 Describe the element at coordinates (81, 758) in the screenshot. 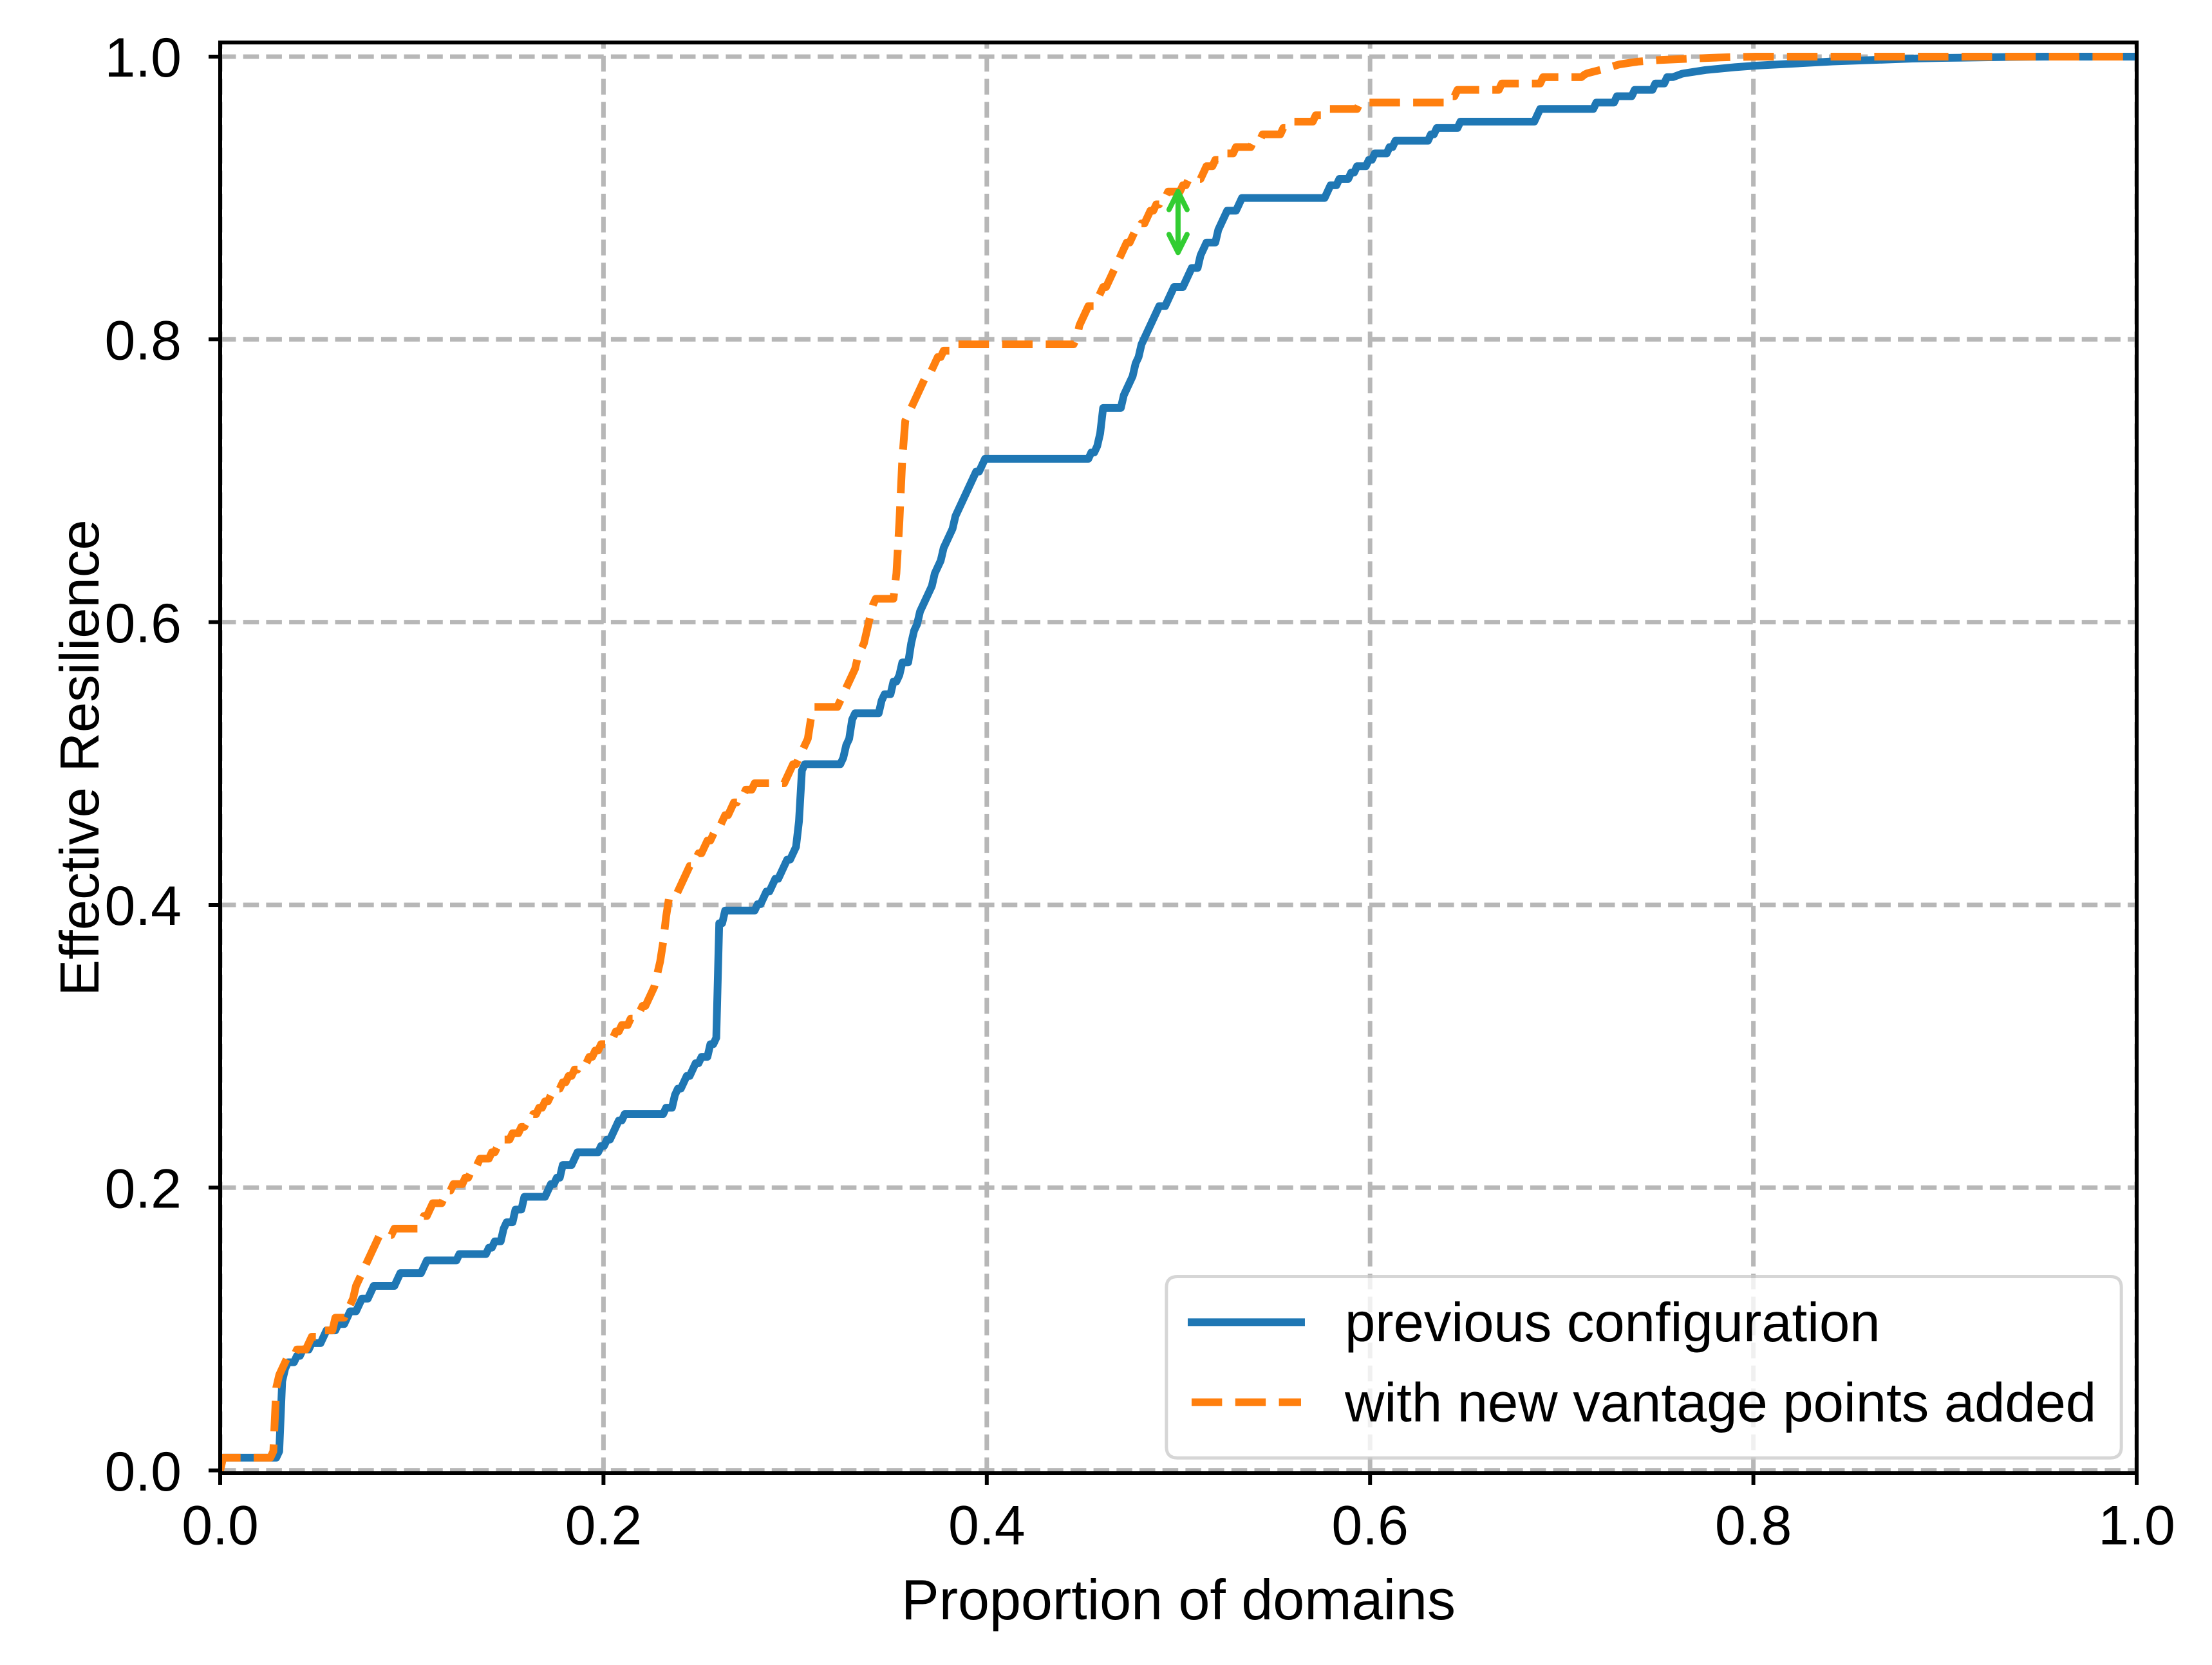

I see `svg-text: Effective Resilience` at that location.